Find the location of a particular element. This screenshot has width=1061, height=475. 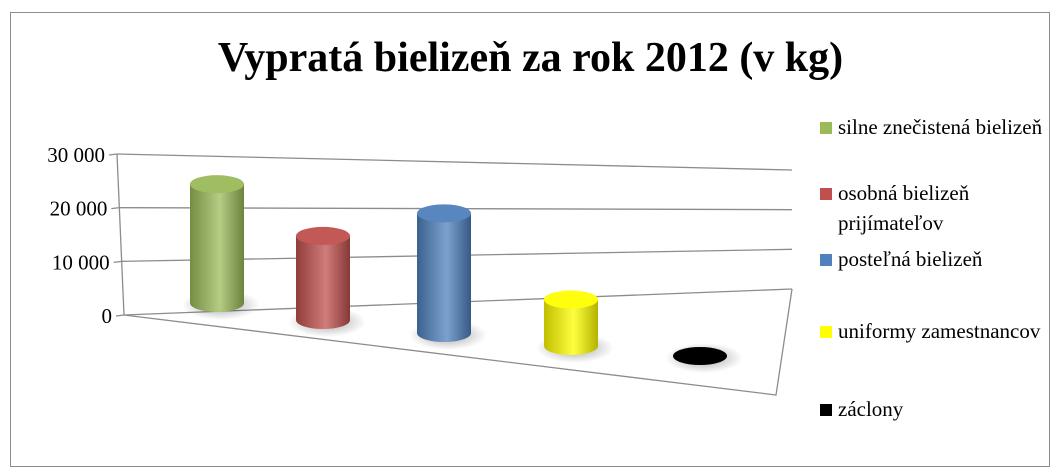

legend-label: posteľná bielizeň is located at coordinates (910, 259).